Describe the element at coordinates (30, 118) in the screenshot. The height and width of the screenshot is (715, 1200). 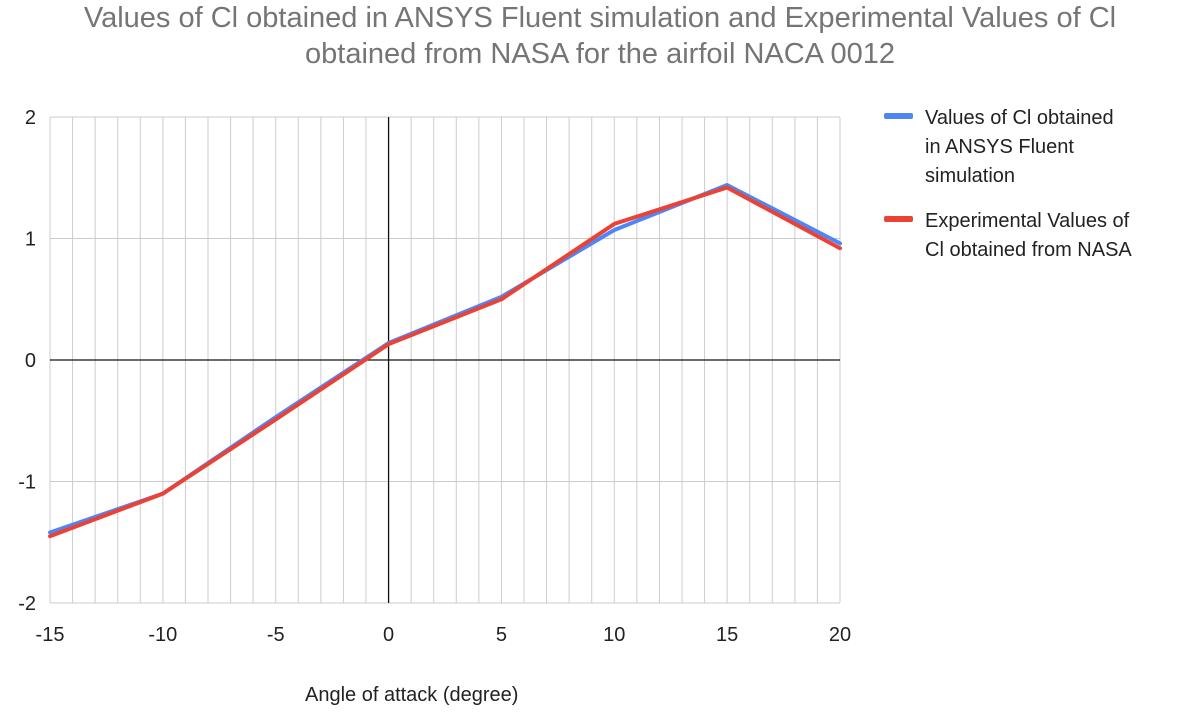
I see `y-tick-label: 2` at that location.